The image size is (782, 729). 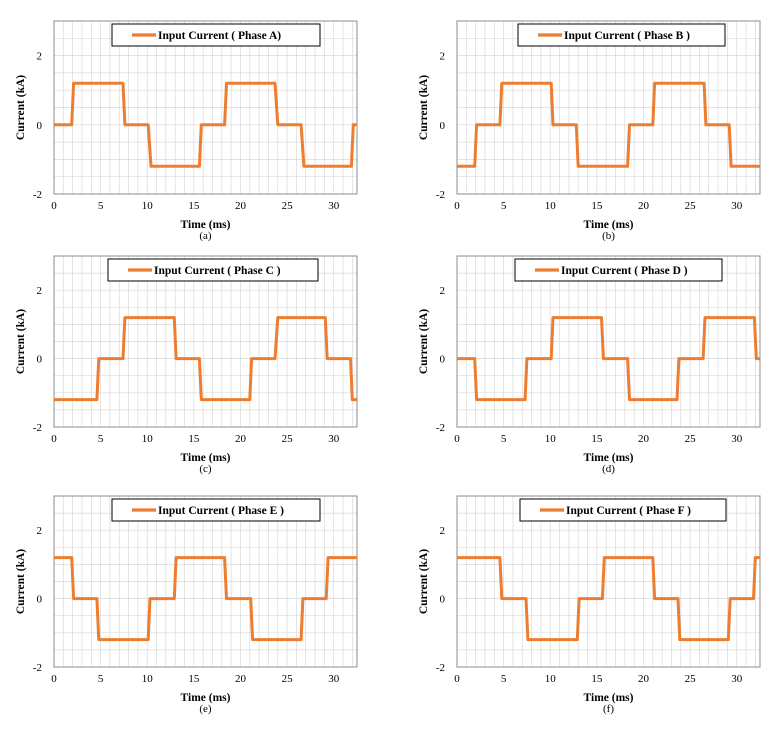 I want to click on panel-label: (e), so click(x=205, y=709).